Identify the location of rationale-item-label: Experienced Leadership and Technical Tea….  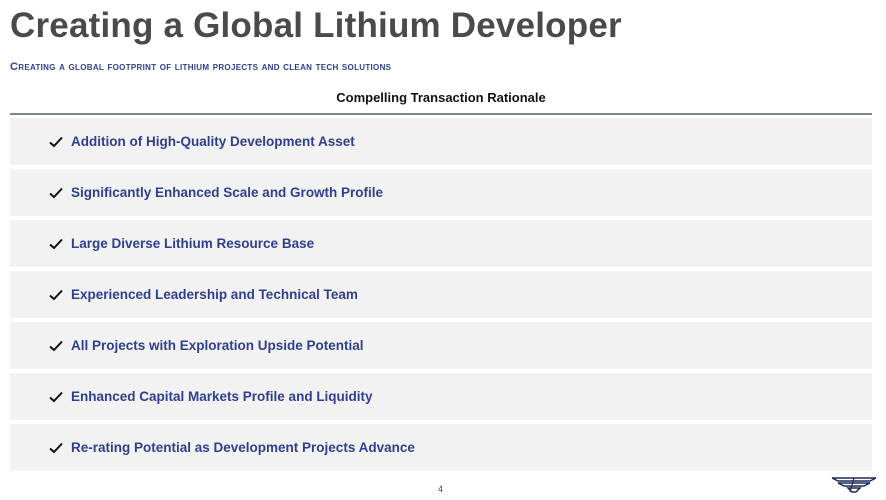
(214, 294).